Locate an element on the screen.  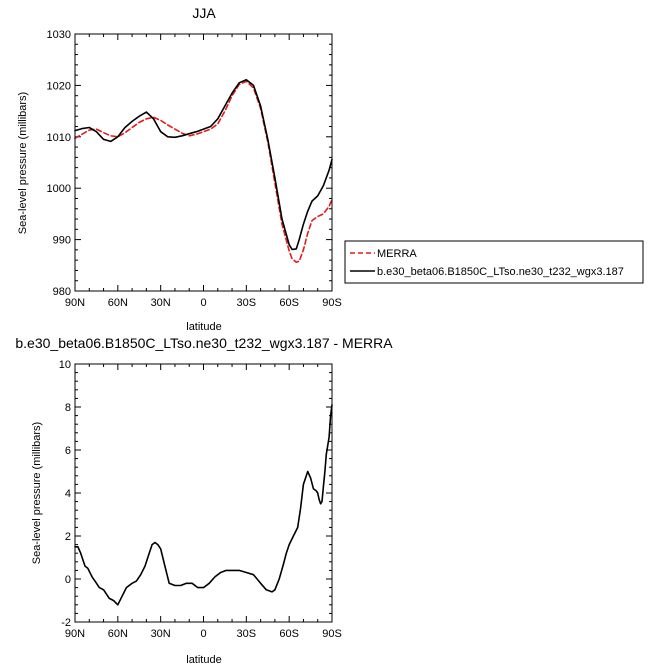
y-tick-label: 6 is located at coordinates (68, 451).